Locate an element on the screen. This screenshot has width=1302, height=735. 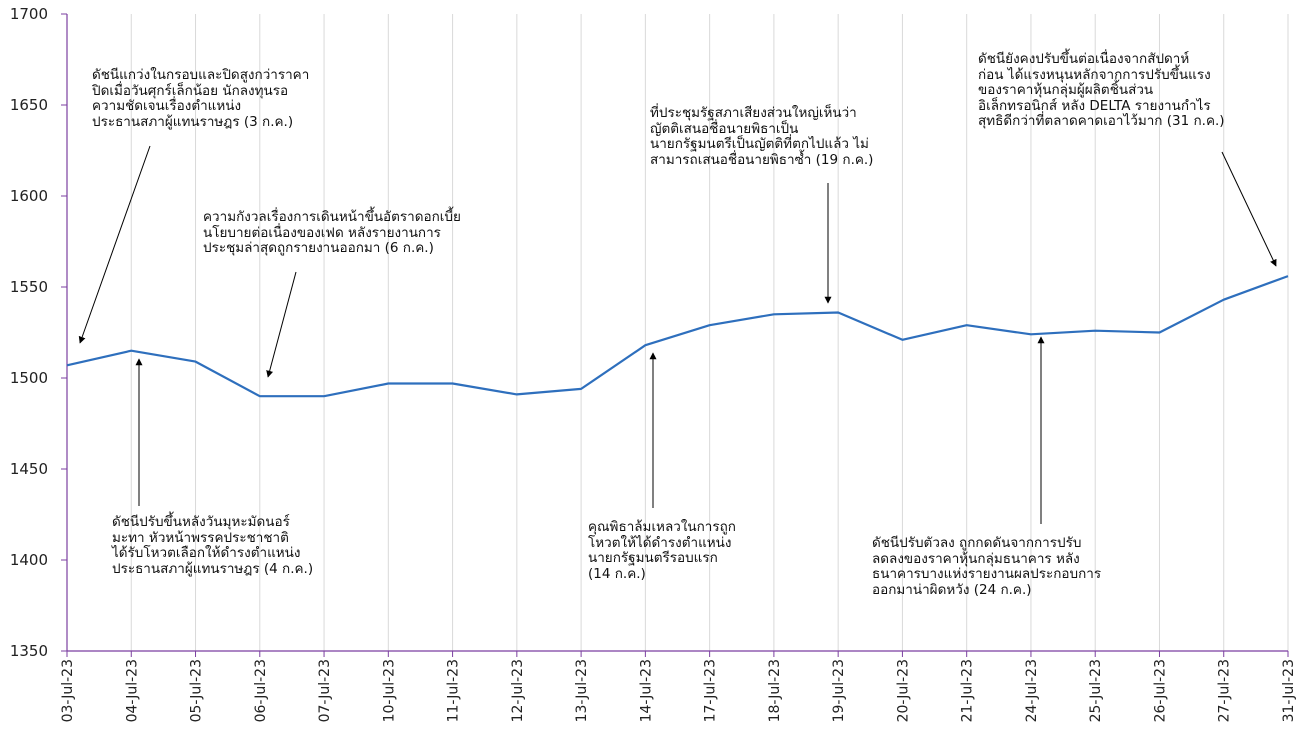
x-tick-label: 21-Jul-23 is located at coordinates (968, 690).